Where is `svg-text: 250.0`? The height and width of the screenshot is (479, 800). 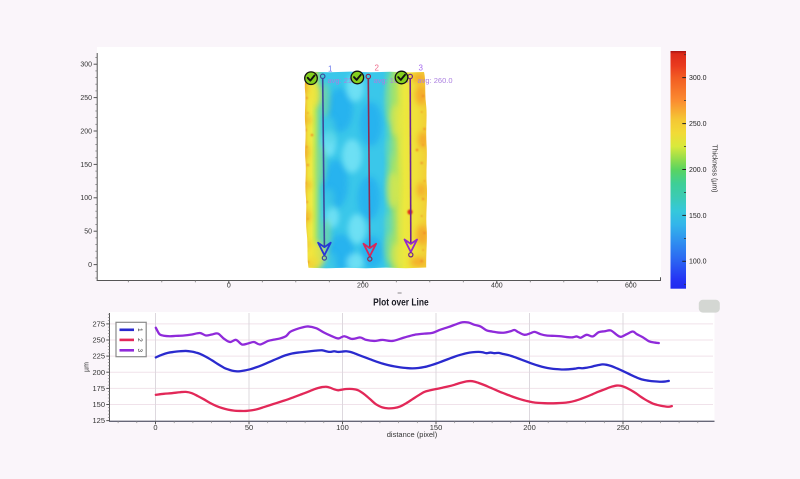
svg-text: 250.0 is located at coordinates (698, 124).